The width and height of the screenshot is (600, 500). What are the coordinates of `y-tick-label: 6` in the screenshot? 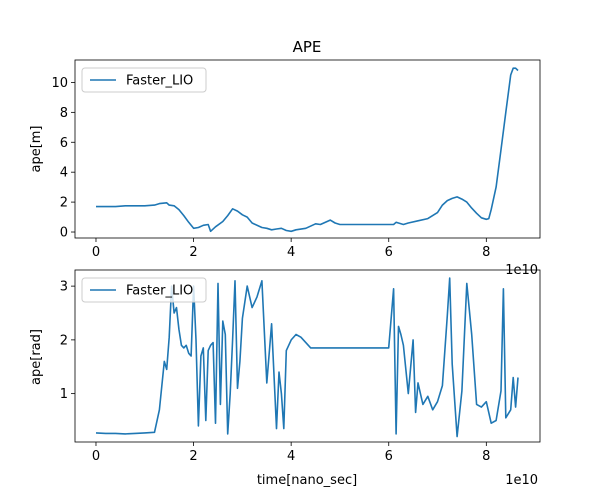 It's located at (64, 143).